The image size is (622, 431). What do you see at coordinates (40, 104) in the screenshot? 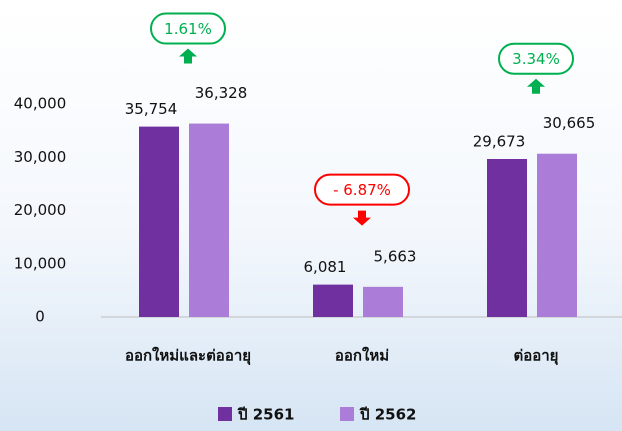
I see `y-tick-label: 40,000` at bounding box center [40, 104].